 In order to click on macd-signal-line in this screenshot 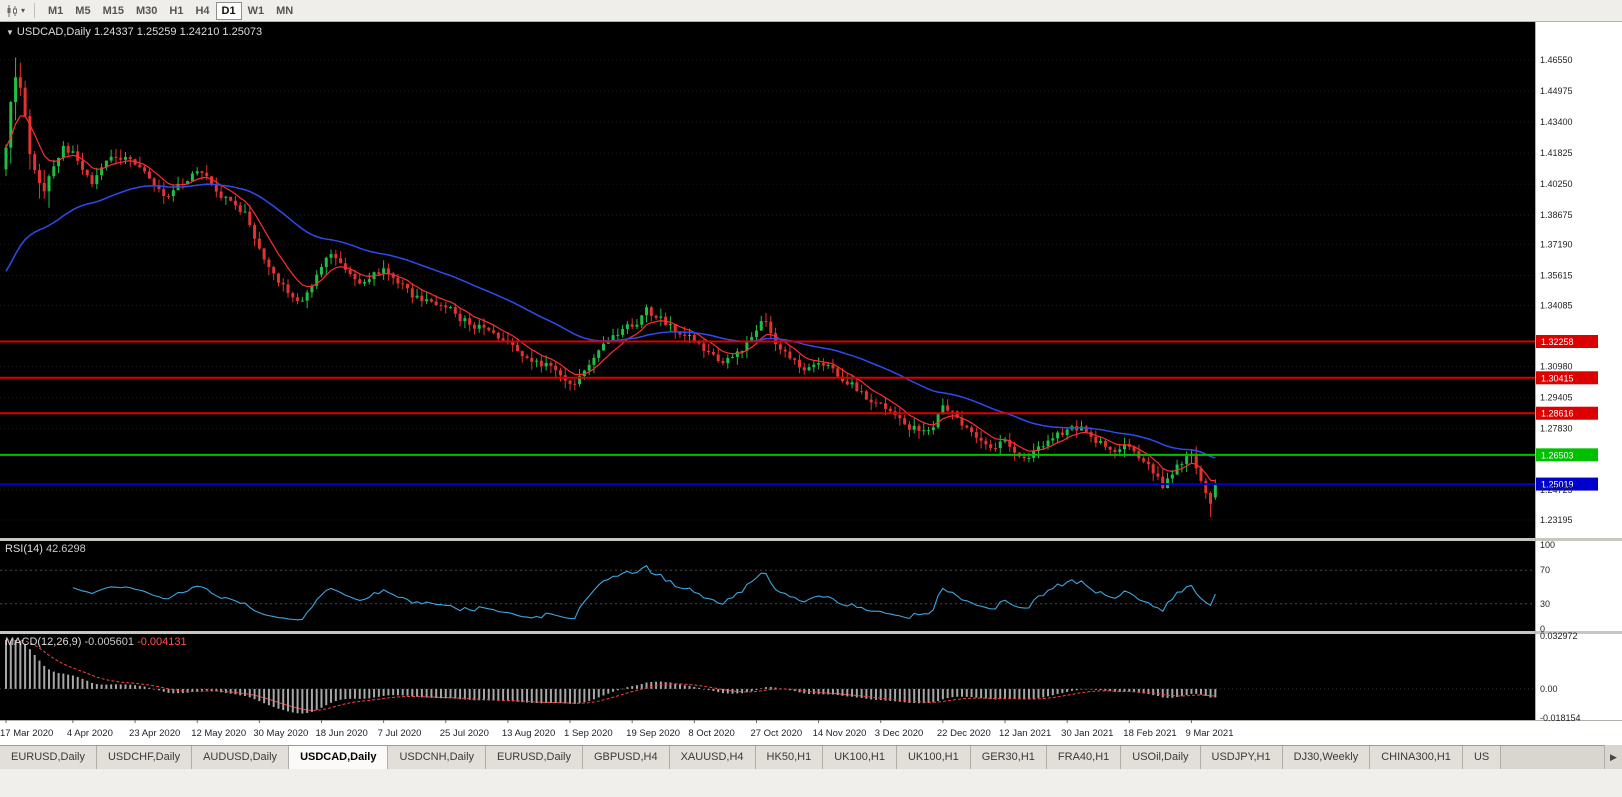, I will do `click(610, 675)`.